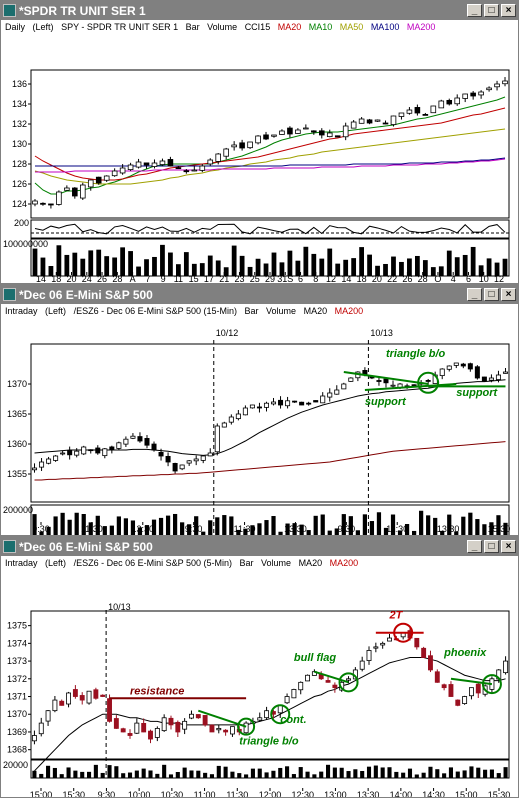 The height and width of the screenshot is (798, 519). Describe the element at coordinates (18, 510) in the screenshot. I see `volume-axis-label: 200000` at that location.